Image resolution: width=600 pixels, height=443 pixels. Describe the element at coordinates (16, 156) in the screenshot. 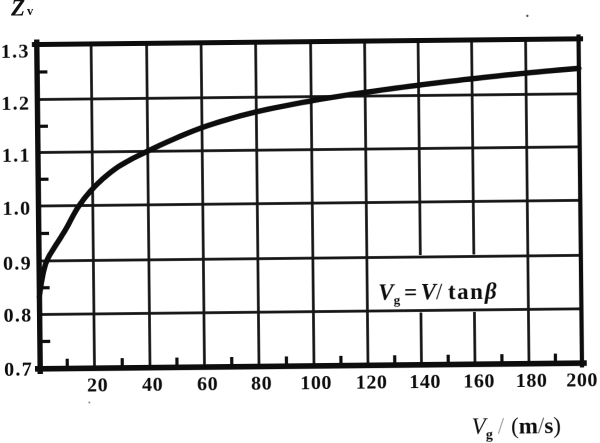

I see `svg-text: 1.1` at that location.